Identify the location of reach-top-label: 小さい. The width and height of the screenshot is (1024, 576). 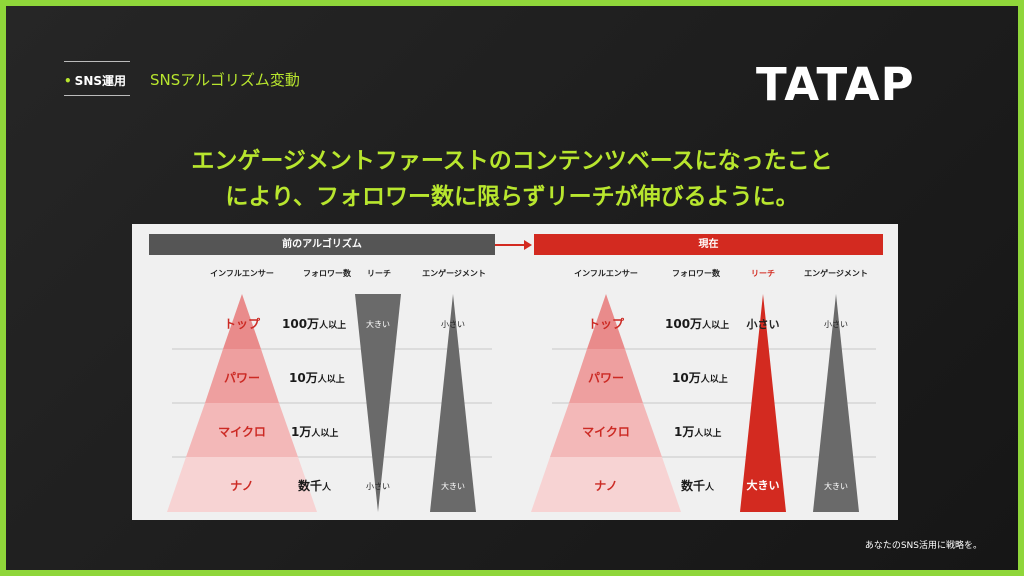
(763, 324).